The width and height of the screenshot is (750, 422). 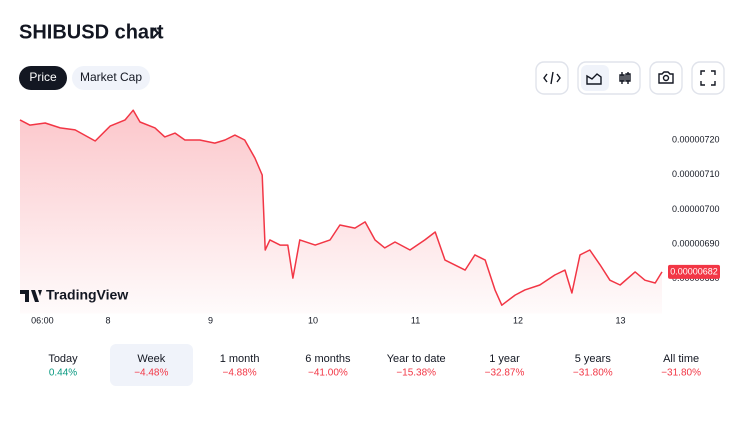 I want to click on x-tick-label: 06:00, so click(x=42, y=320).